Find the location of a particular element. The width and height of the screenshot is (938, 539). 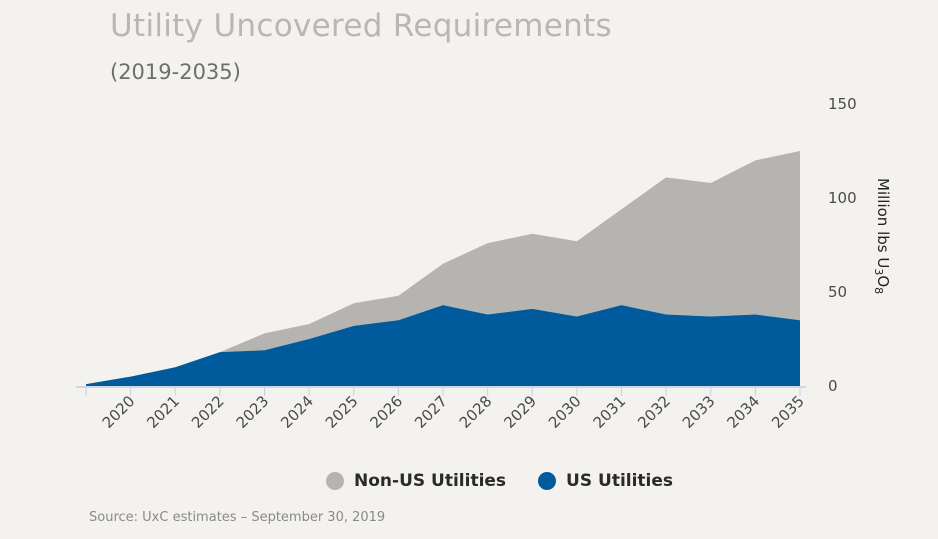

y-tick-label: 0 is located at coordinates (833, 386).